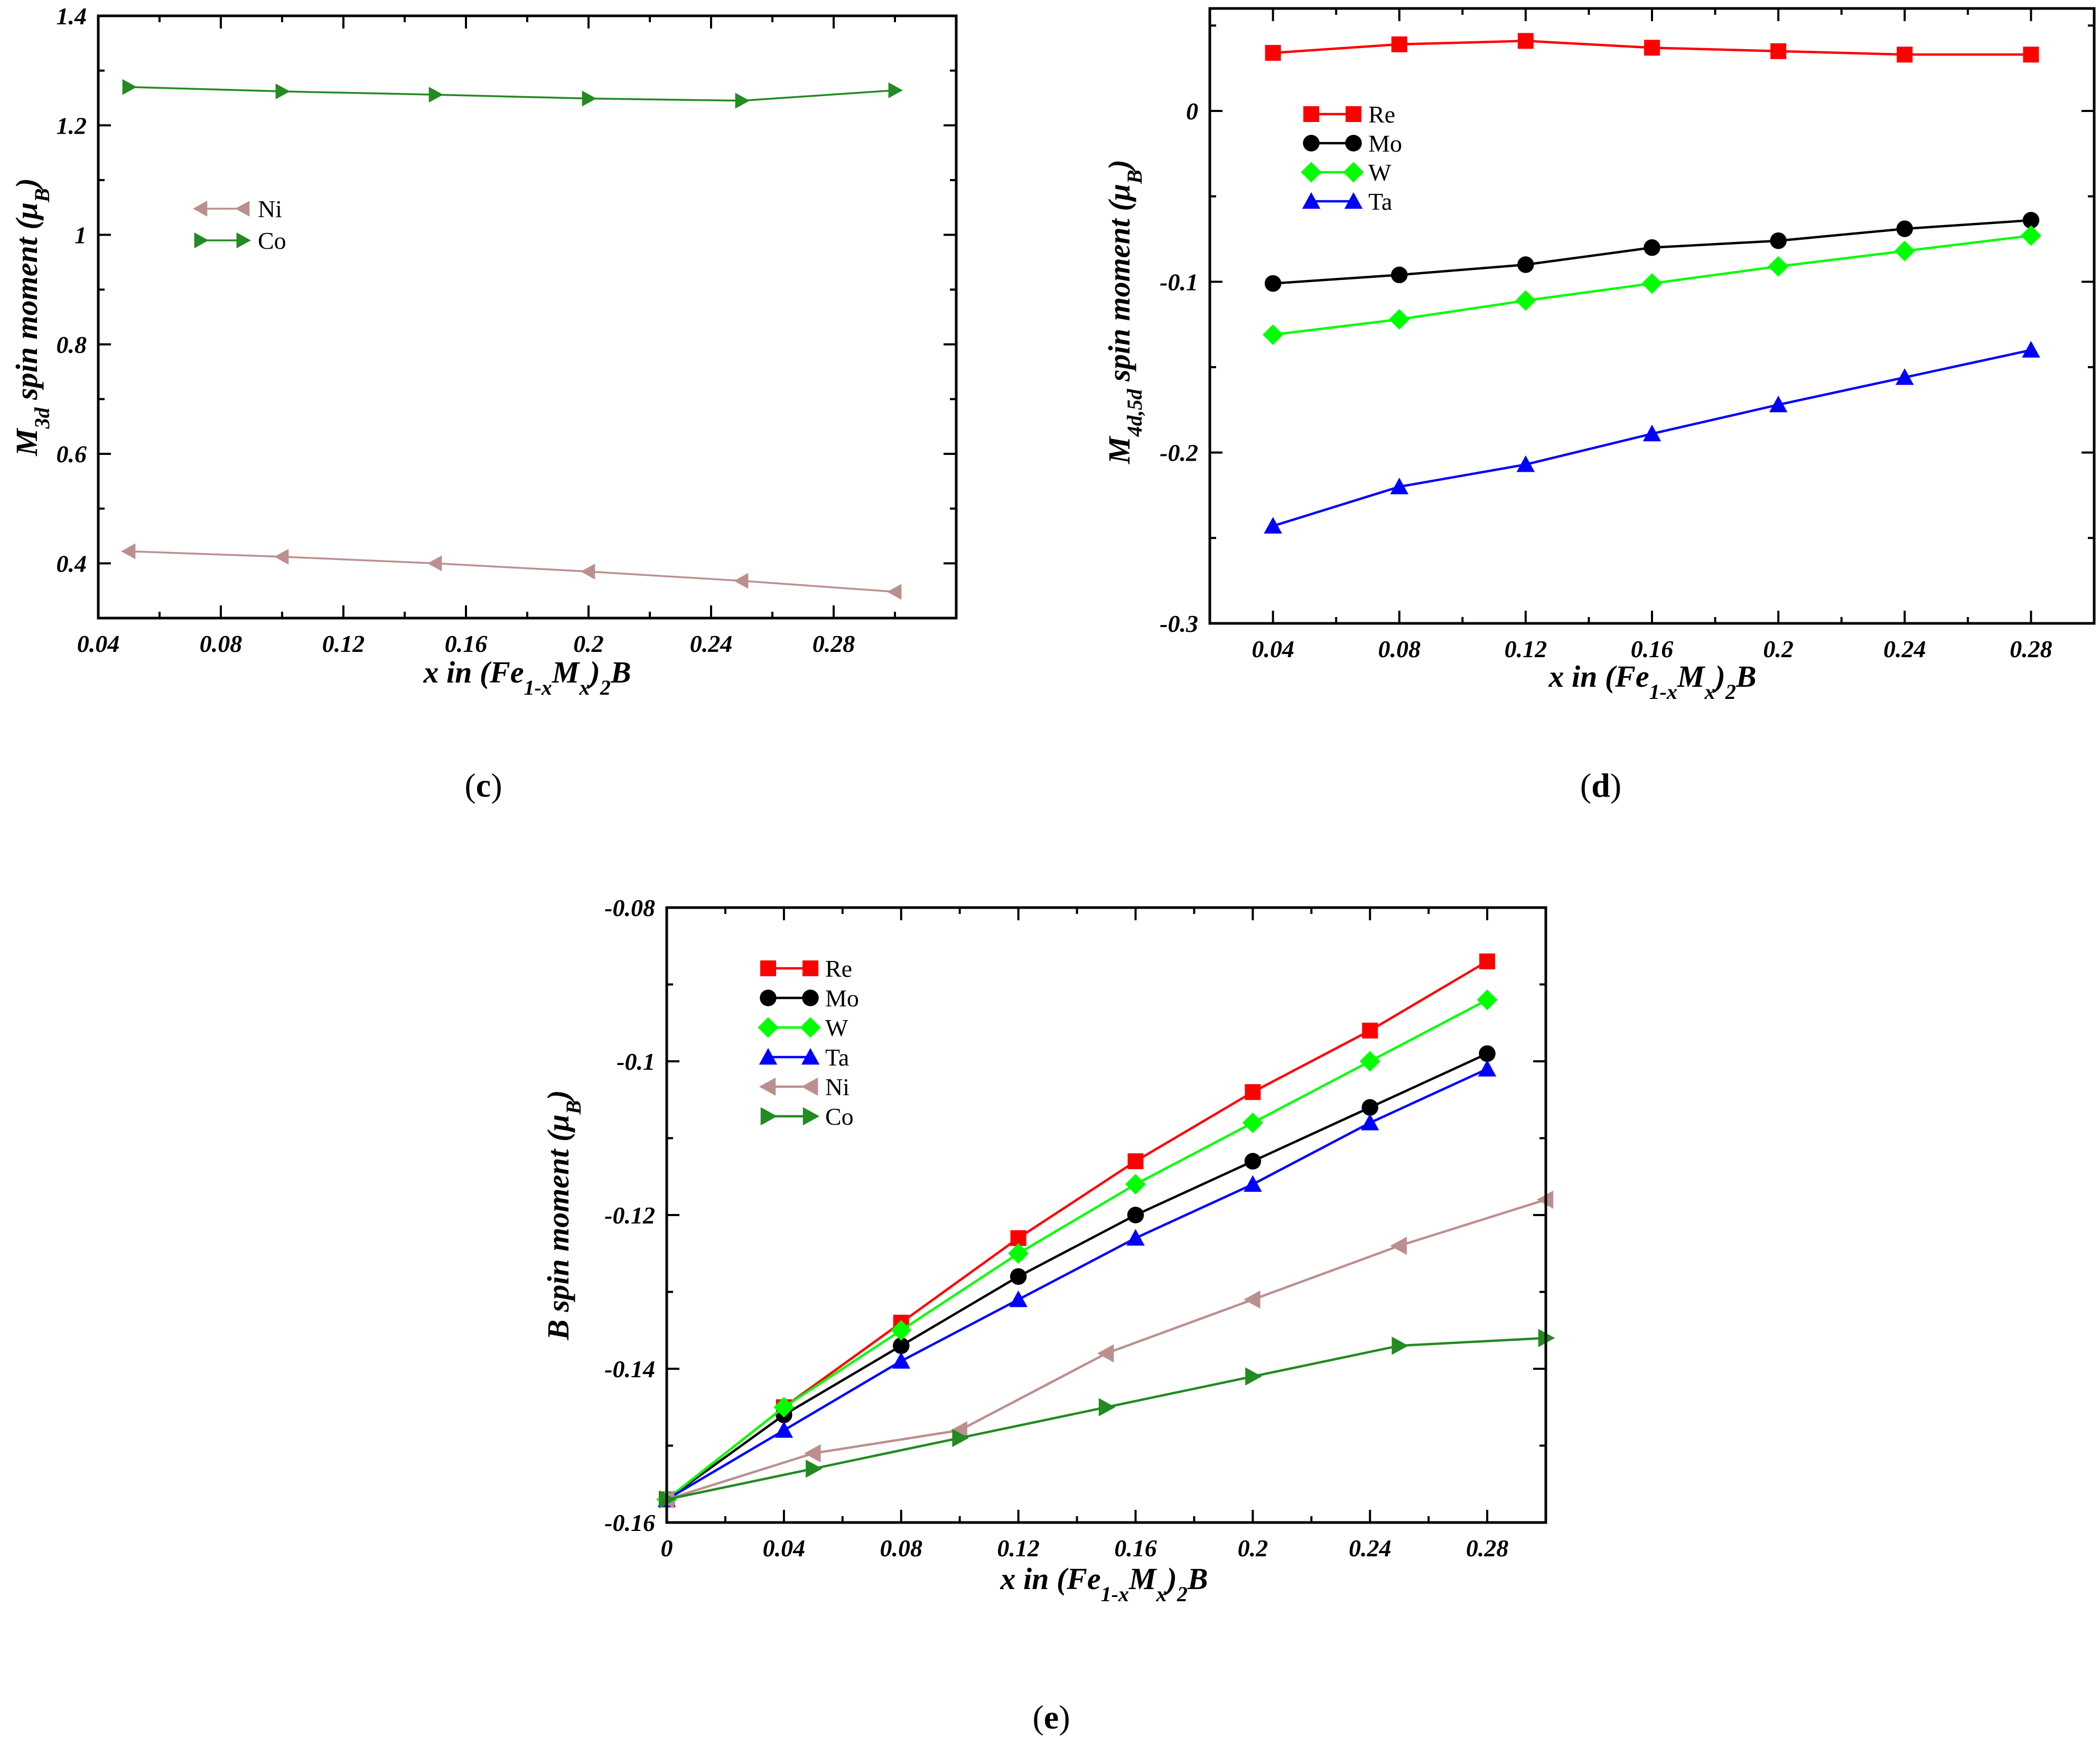 The height and width of the screenshot is (1756, 2100). What do you see at coordinates (1385, 144) in the screenshot?
I see `panel-d-legend-label-mo: Mo` at bounding box center [1385, 144].